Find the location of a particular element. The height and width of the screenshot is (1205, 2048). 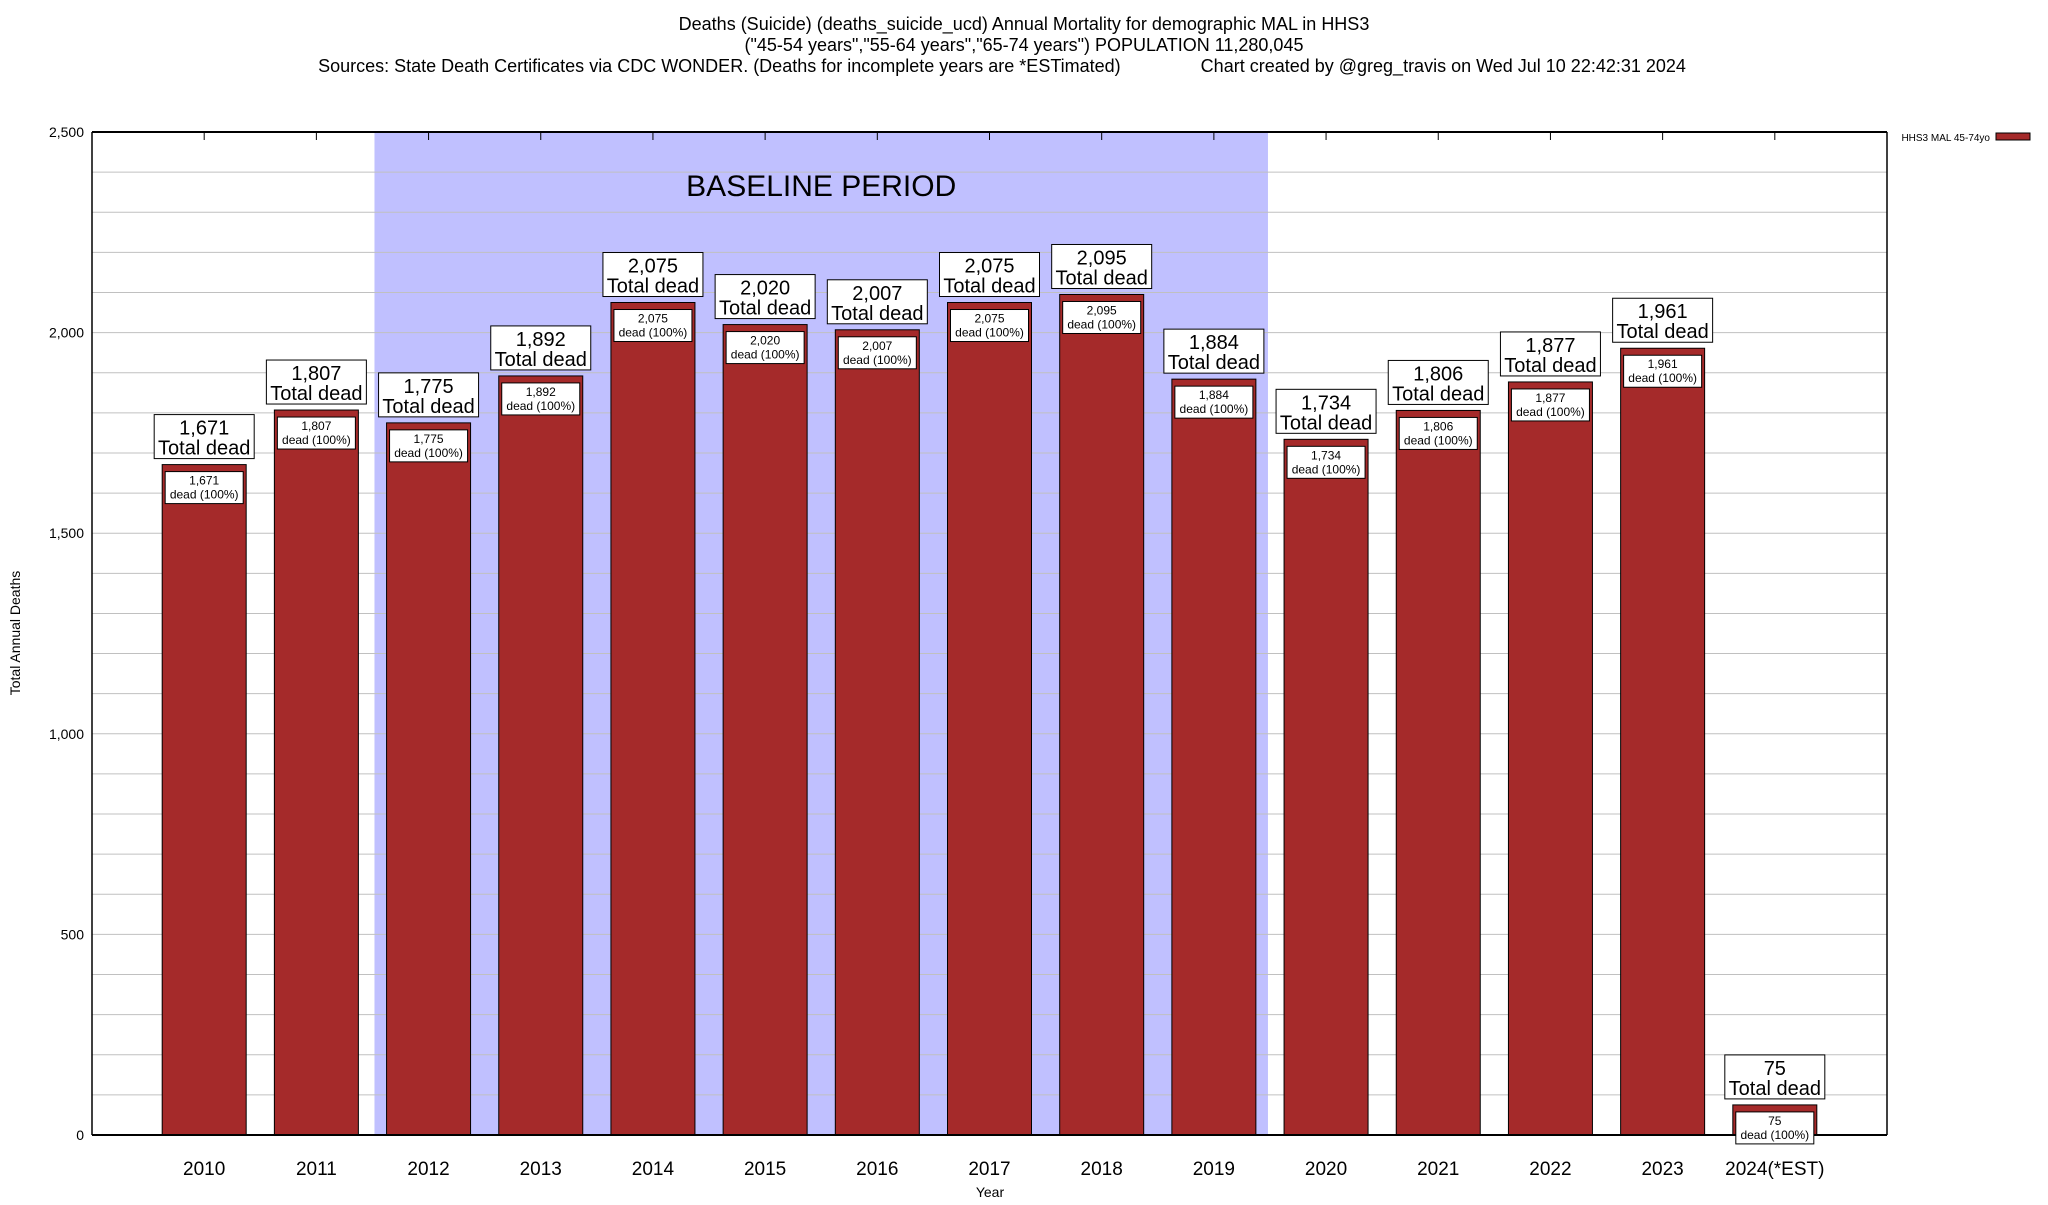

total-value-label: 2,007 is located at coordinates (877, 294).